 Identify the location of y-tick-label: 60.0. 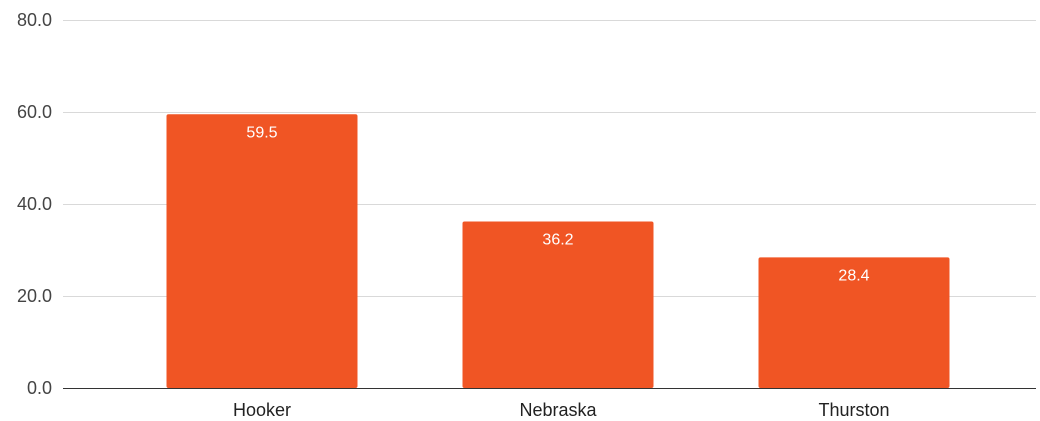
(34, 112).